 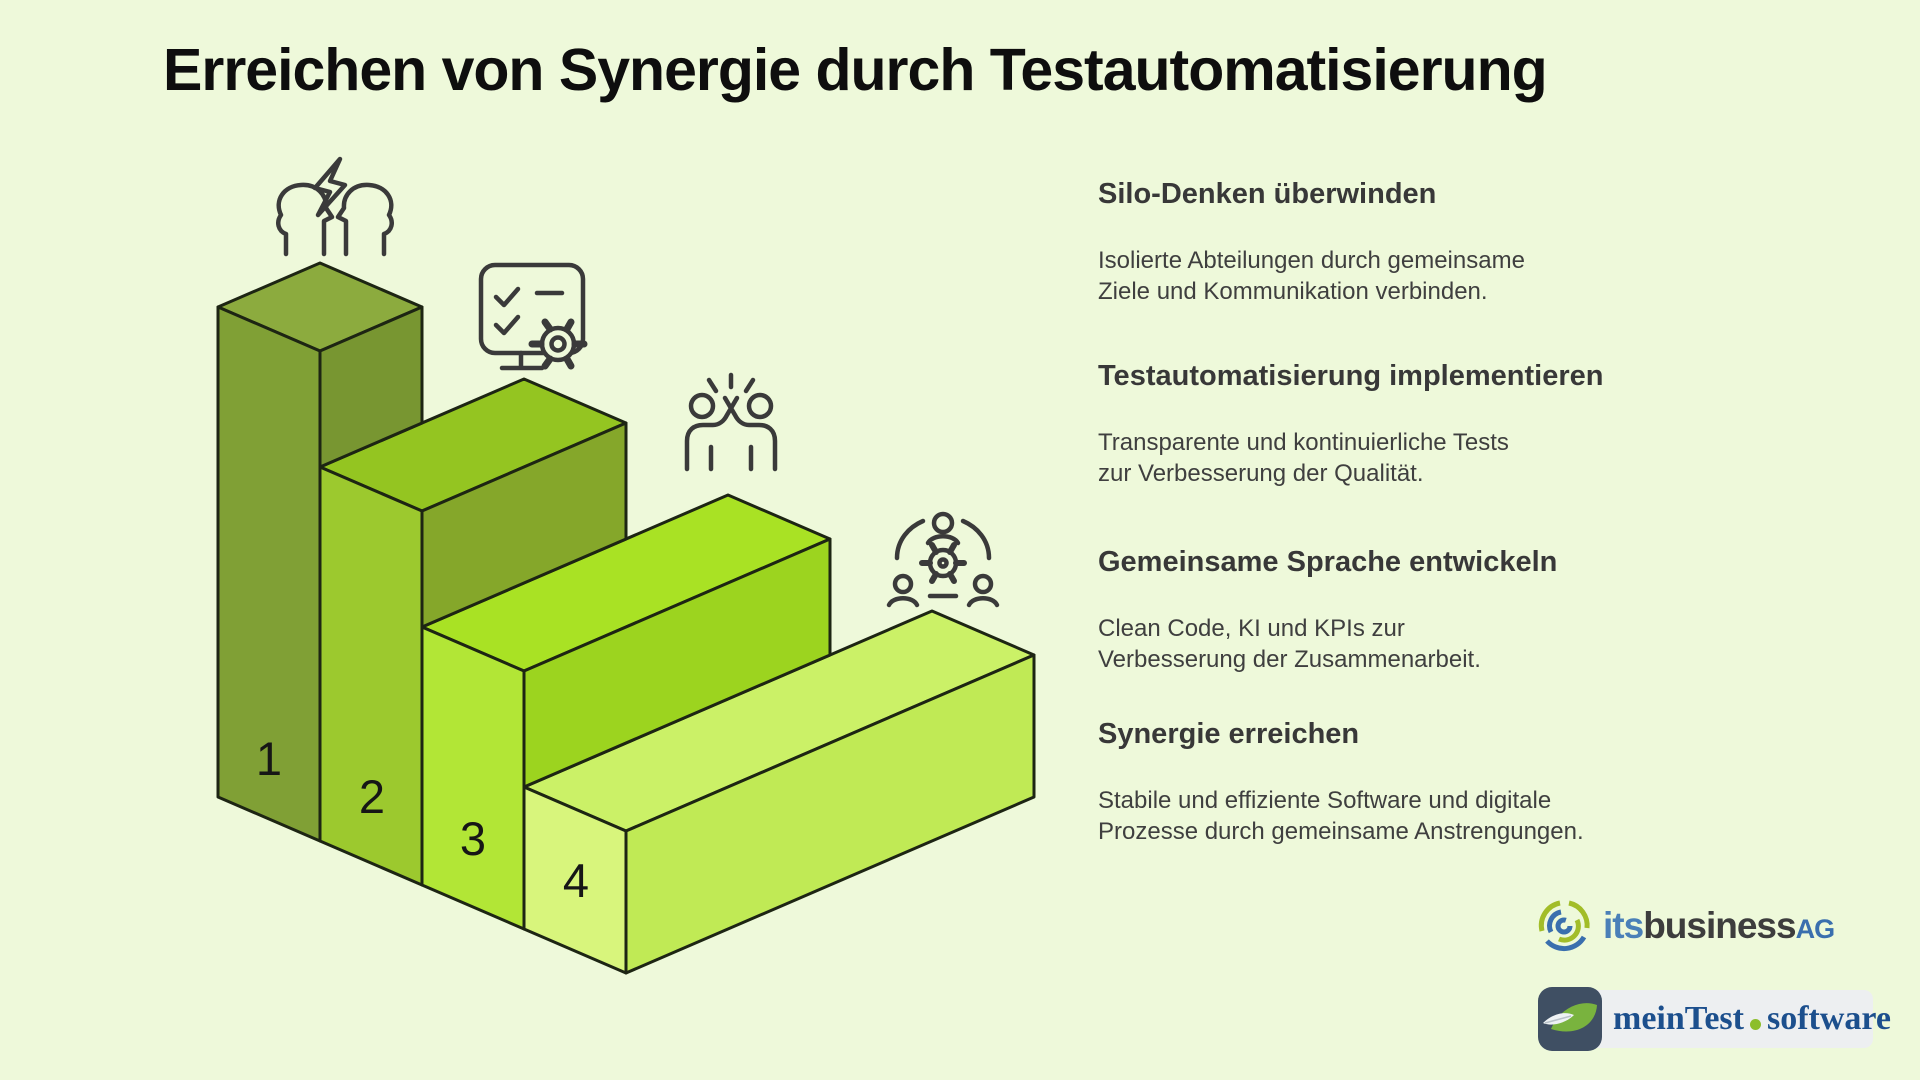 What do you see at coordinates (943, 540) in the screenshot?
I see `person-top-shoulders` at bounding box center [943, 540].